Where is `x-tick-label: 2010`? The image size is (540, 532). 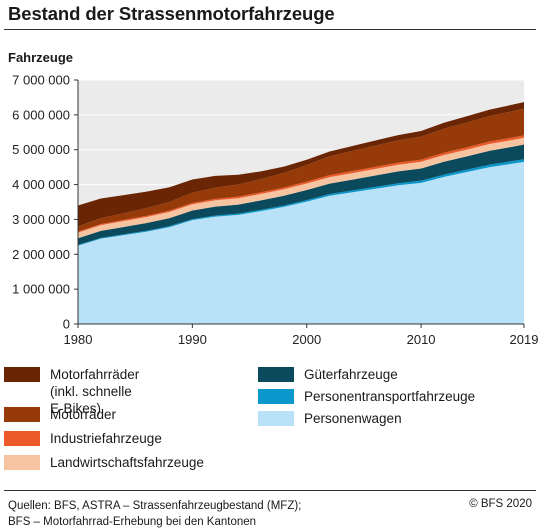 x-tick-label: 2010 is located at coordinates (421, 339).